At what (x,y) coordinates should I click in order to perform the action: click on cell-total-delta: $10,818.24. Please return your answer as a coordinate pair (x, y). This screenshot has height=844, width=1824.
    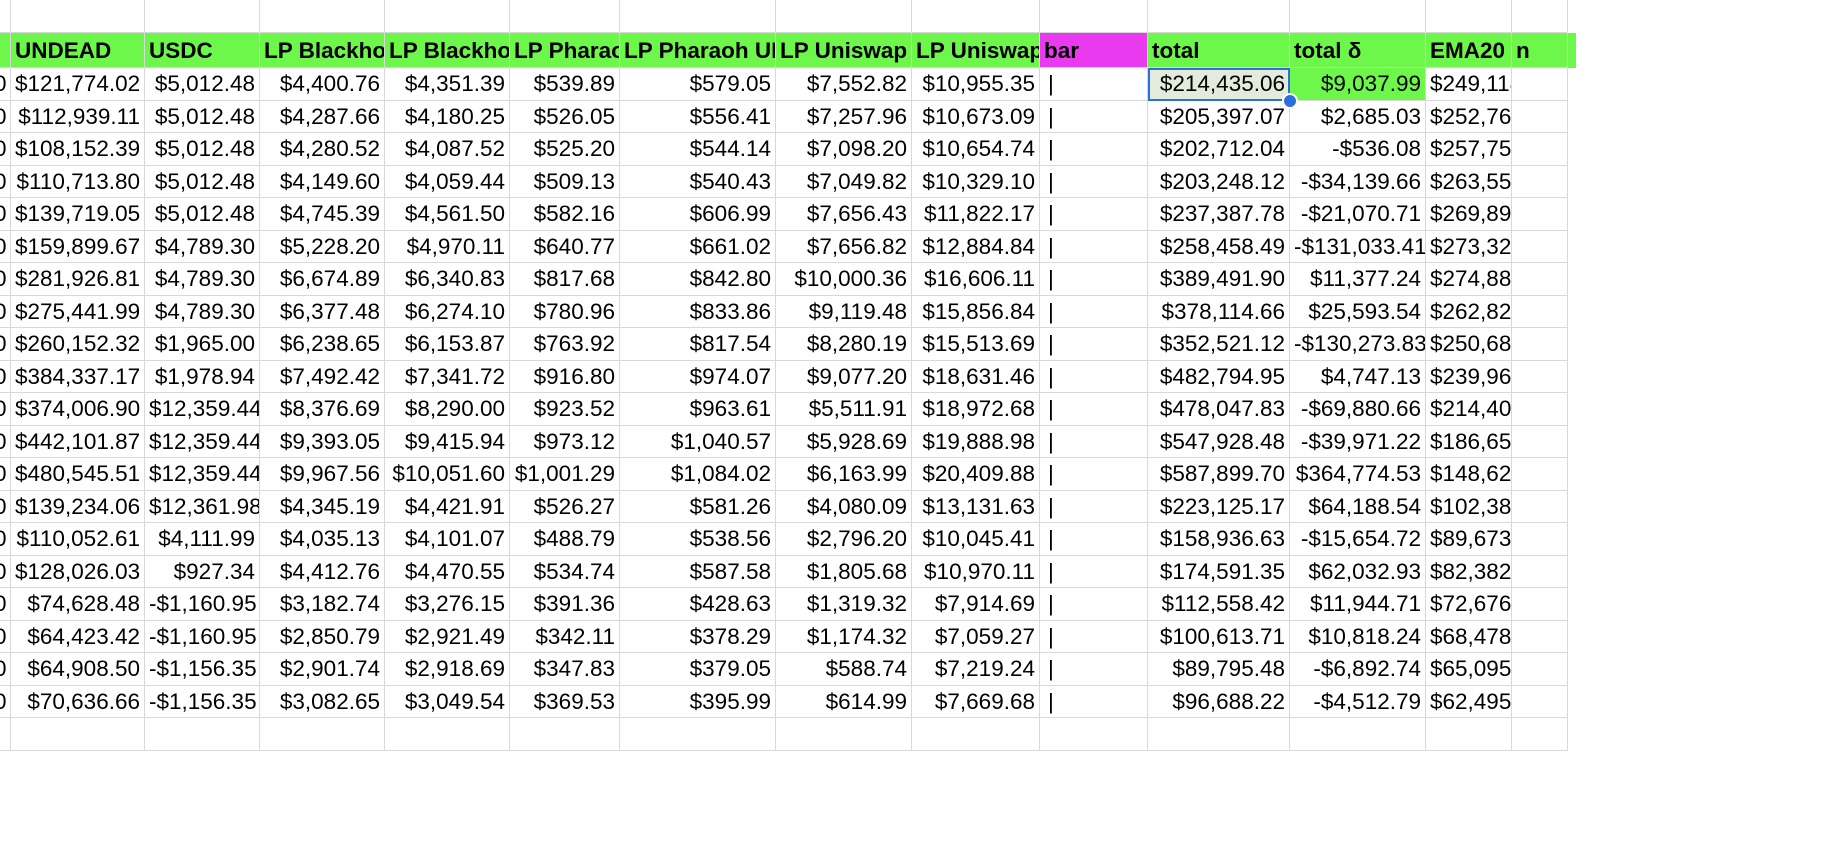
    Looking at the image, I should click on (1358, 636).